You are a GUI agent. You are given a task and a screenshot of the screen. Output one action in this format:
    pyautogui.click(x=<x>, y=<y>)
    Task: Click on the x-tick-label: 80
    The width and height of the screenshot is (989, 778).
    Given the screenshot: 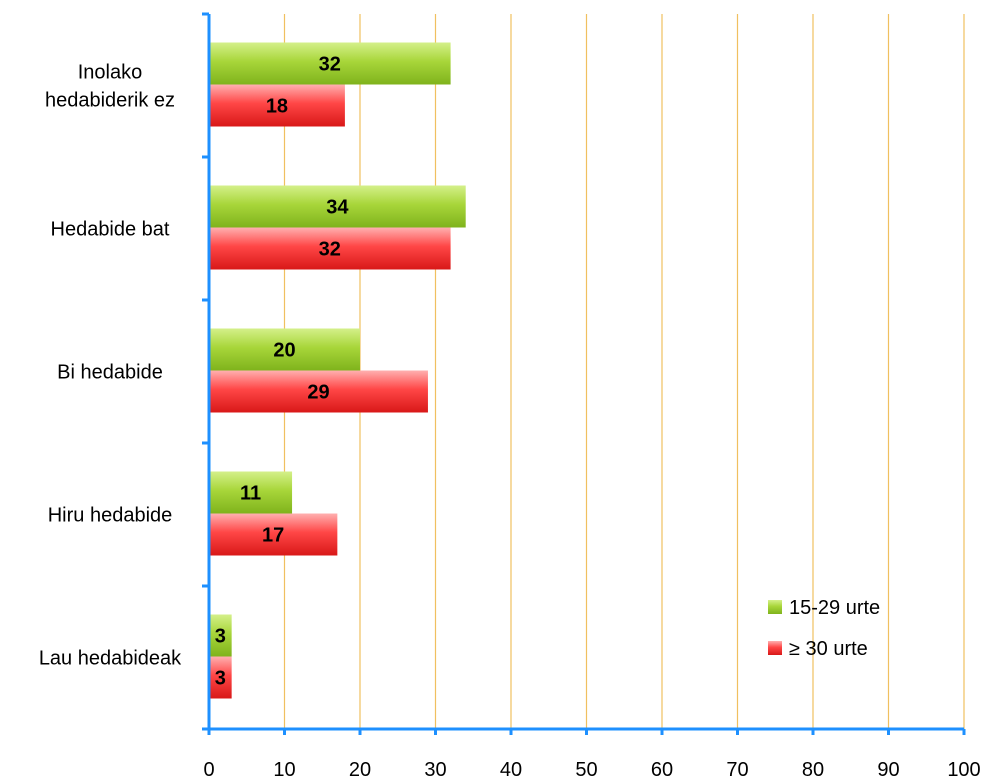 What is the action you would take?
    pyautogui.click(x=813, y=768)
    